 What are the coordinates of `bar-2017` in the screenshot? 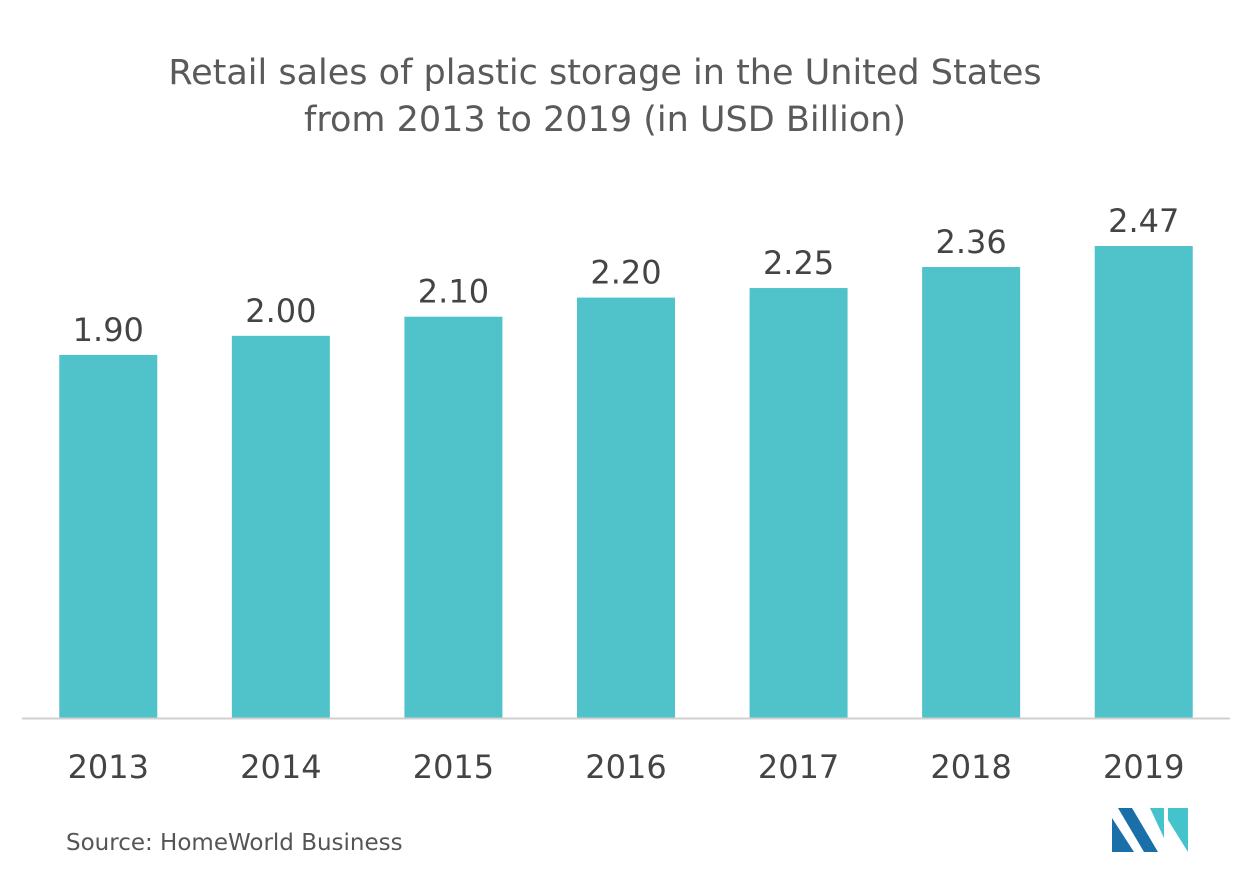 It's located at (798, 503).